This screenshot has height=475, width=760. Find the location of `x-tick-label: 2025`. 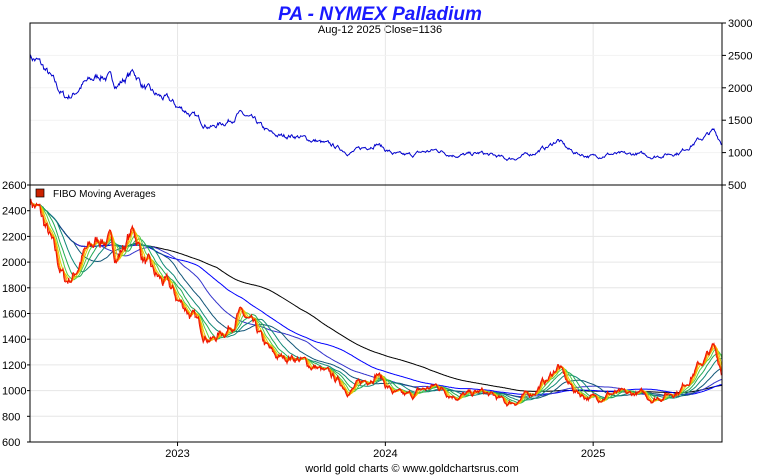

x-tick-label: 2025 is located at coordinates (593, 454).